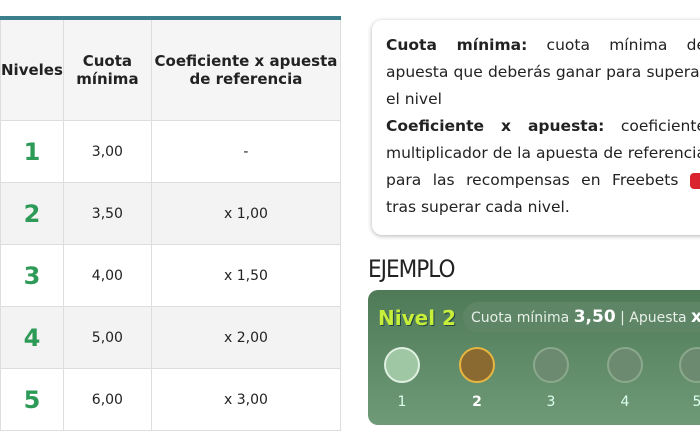  Describe the element at coordinates (594, 317) in the screenshot. I see `odds: 3,50` at that location.